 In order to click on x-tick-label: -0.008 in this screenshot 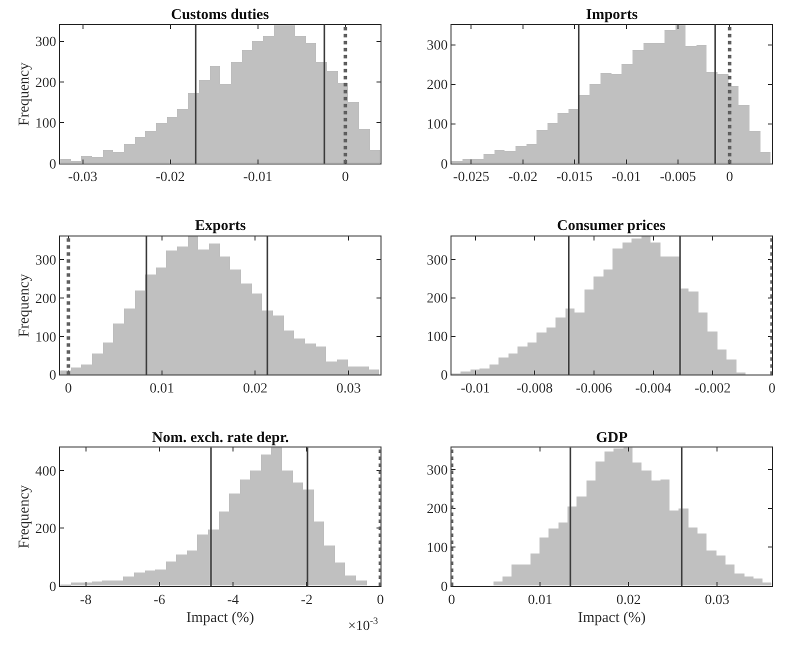, I will do `click(534, 388)`.